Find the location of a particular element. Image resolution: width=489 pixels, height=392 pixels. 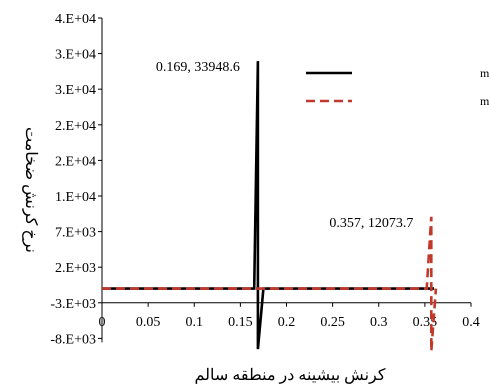

y-tick-label: 4.E+04 is located at coordinates (75, 19).